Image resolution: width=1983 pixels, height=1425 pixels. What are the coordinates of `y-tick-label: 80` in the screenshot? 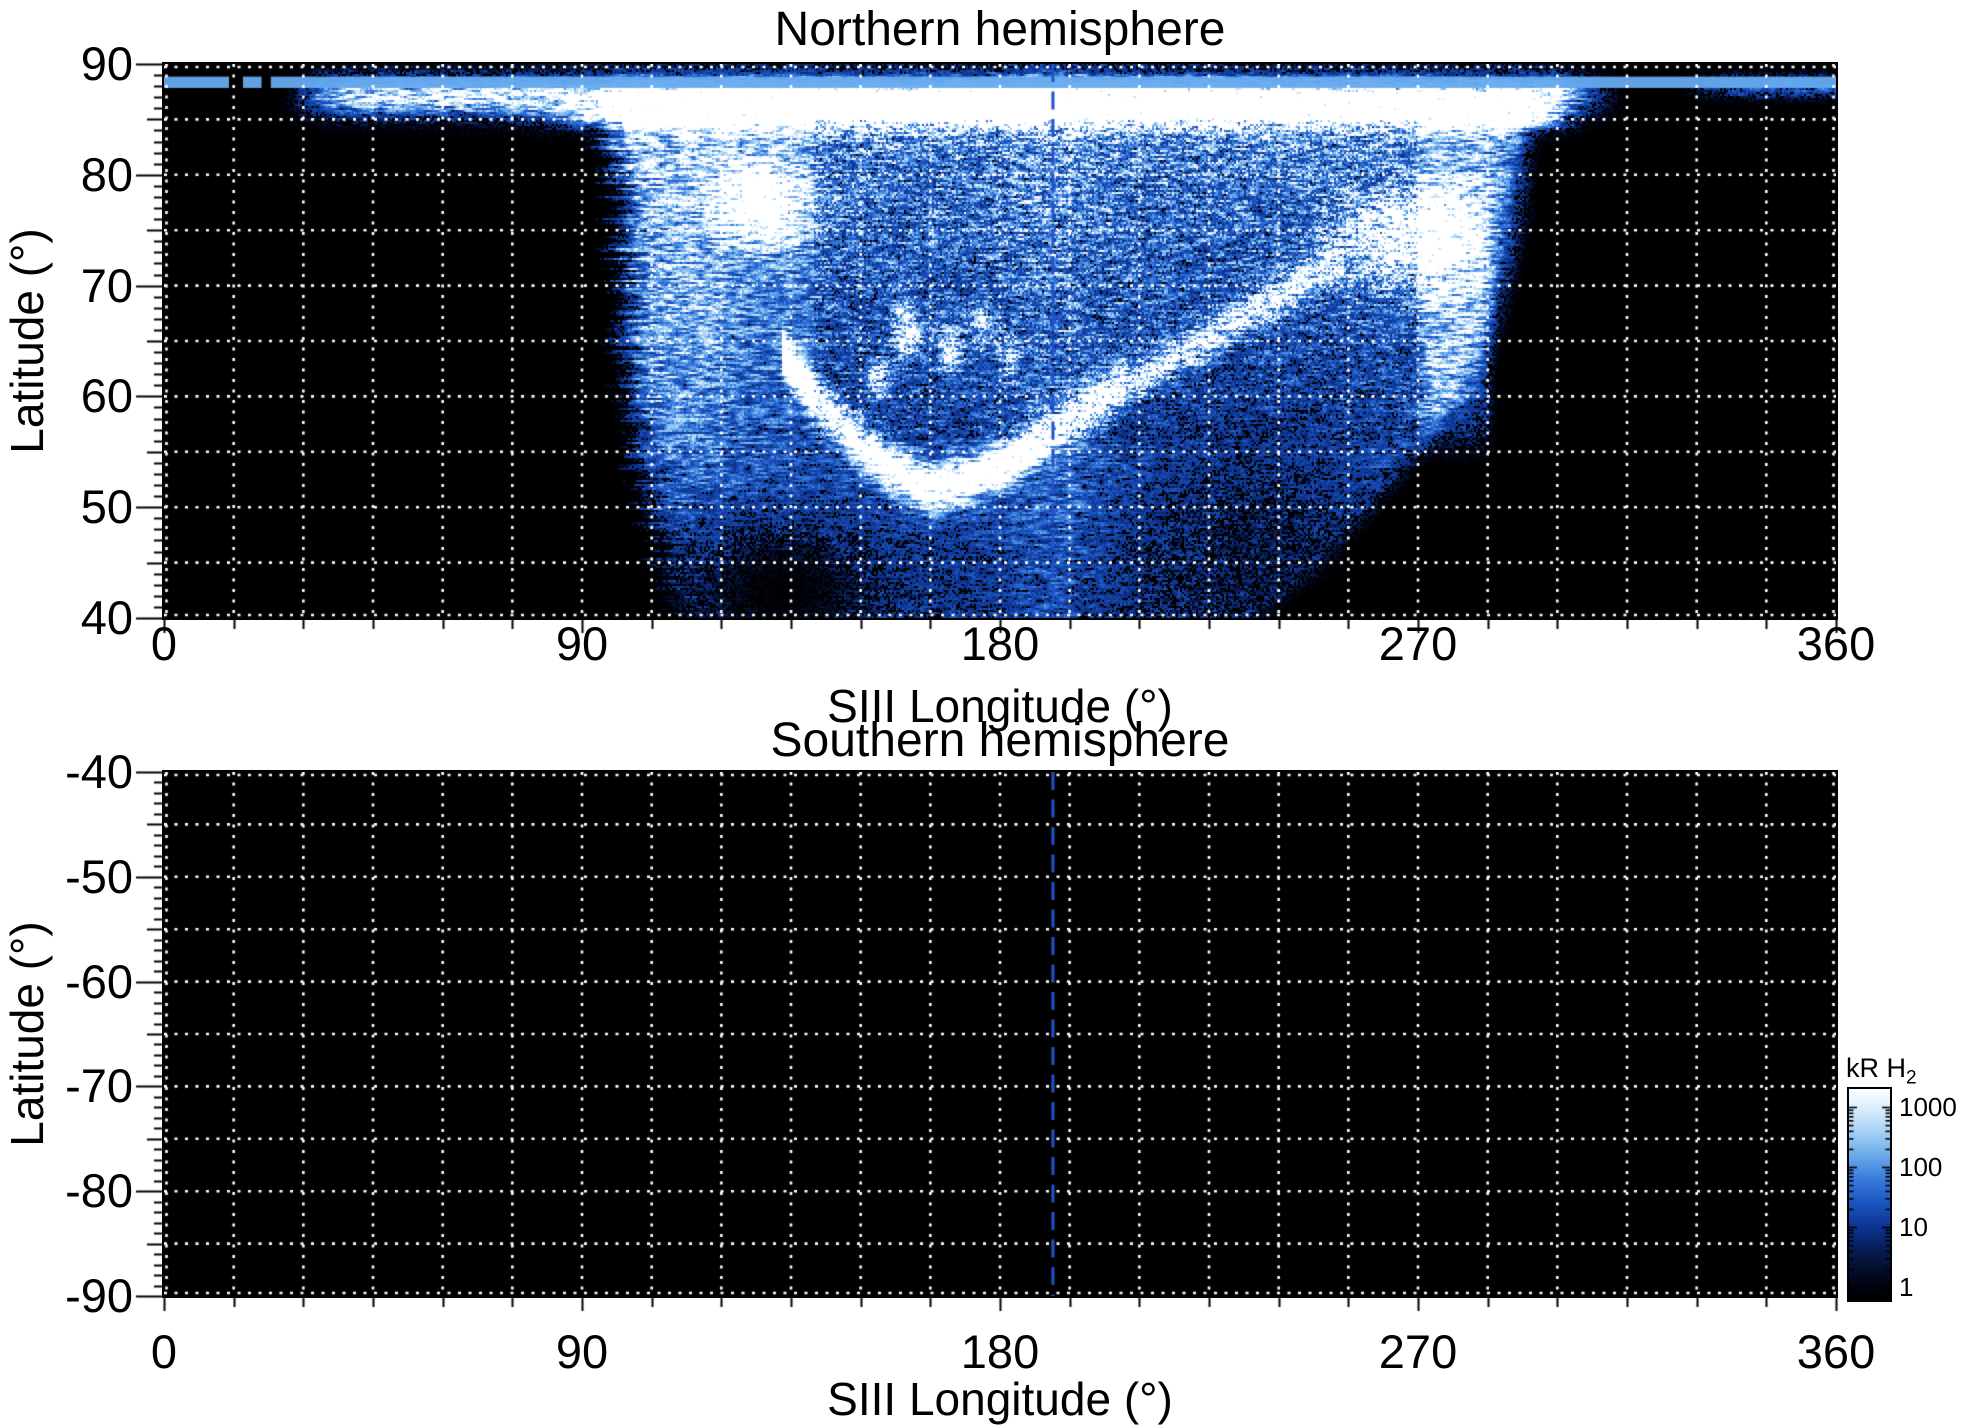 It's located at (106, 174).